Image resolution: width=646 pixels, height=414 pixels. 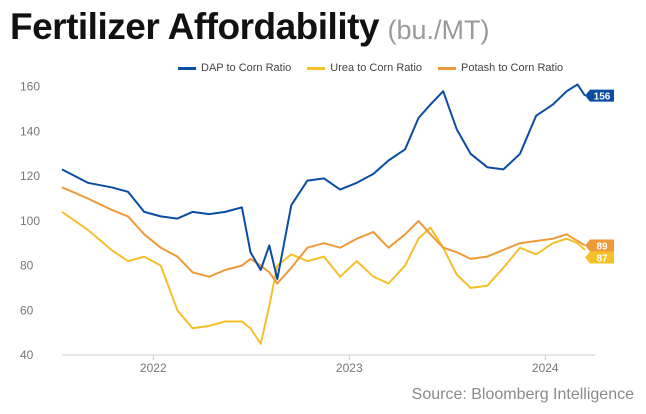 I want to click on end-label-potash: 89, so click(x=602, y=246).